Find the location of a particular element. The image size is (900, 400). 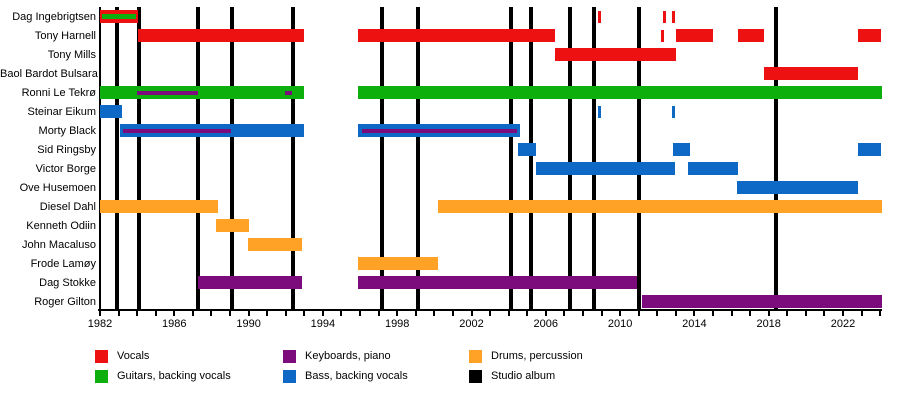

x-axis-tick-label: 2010 is located at coordinates (620, 324).